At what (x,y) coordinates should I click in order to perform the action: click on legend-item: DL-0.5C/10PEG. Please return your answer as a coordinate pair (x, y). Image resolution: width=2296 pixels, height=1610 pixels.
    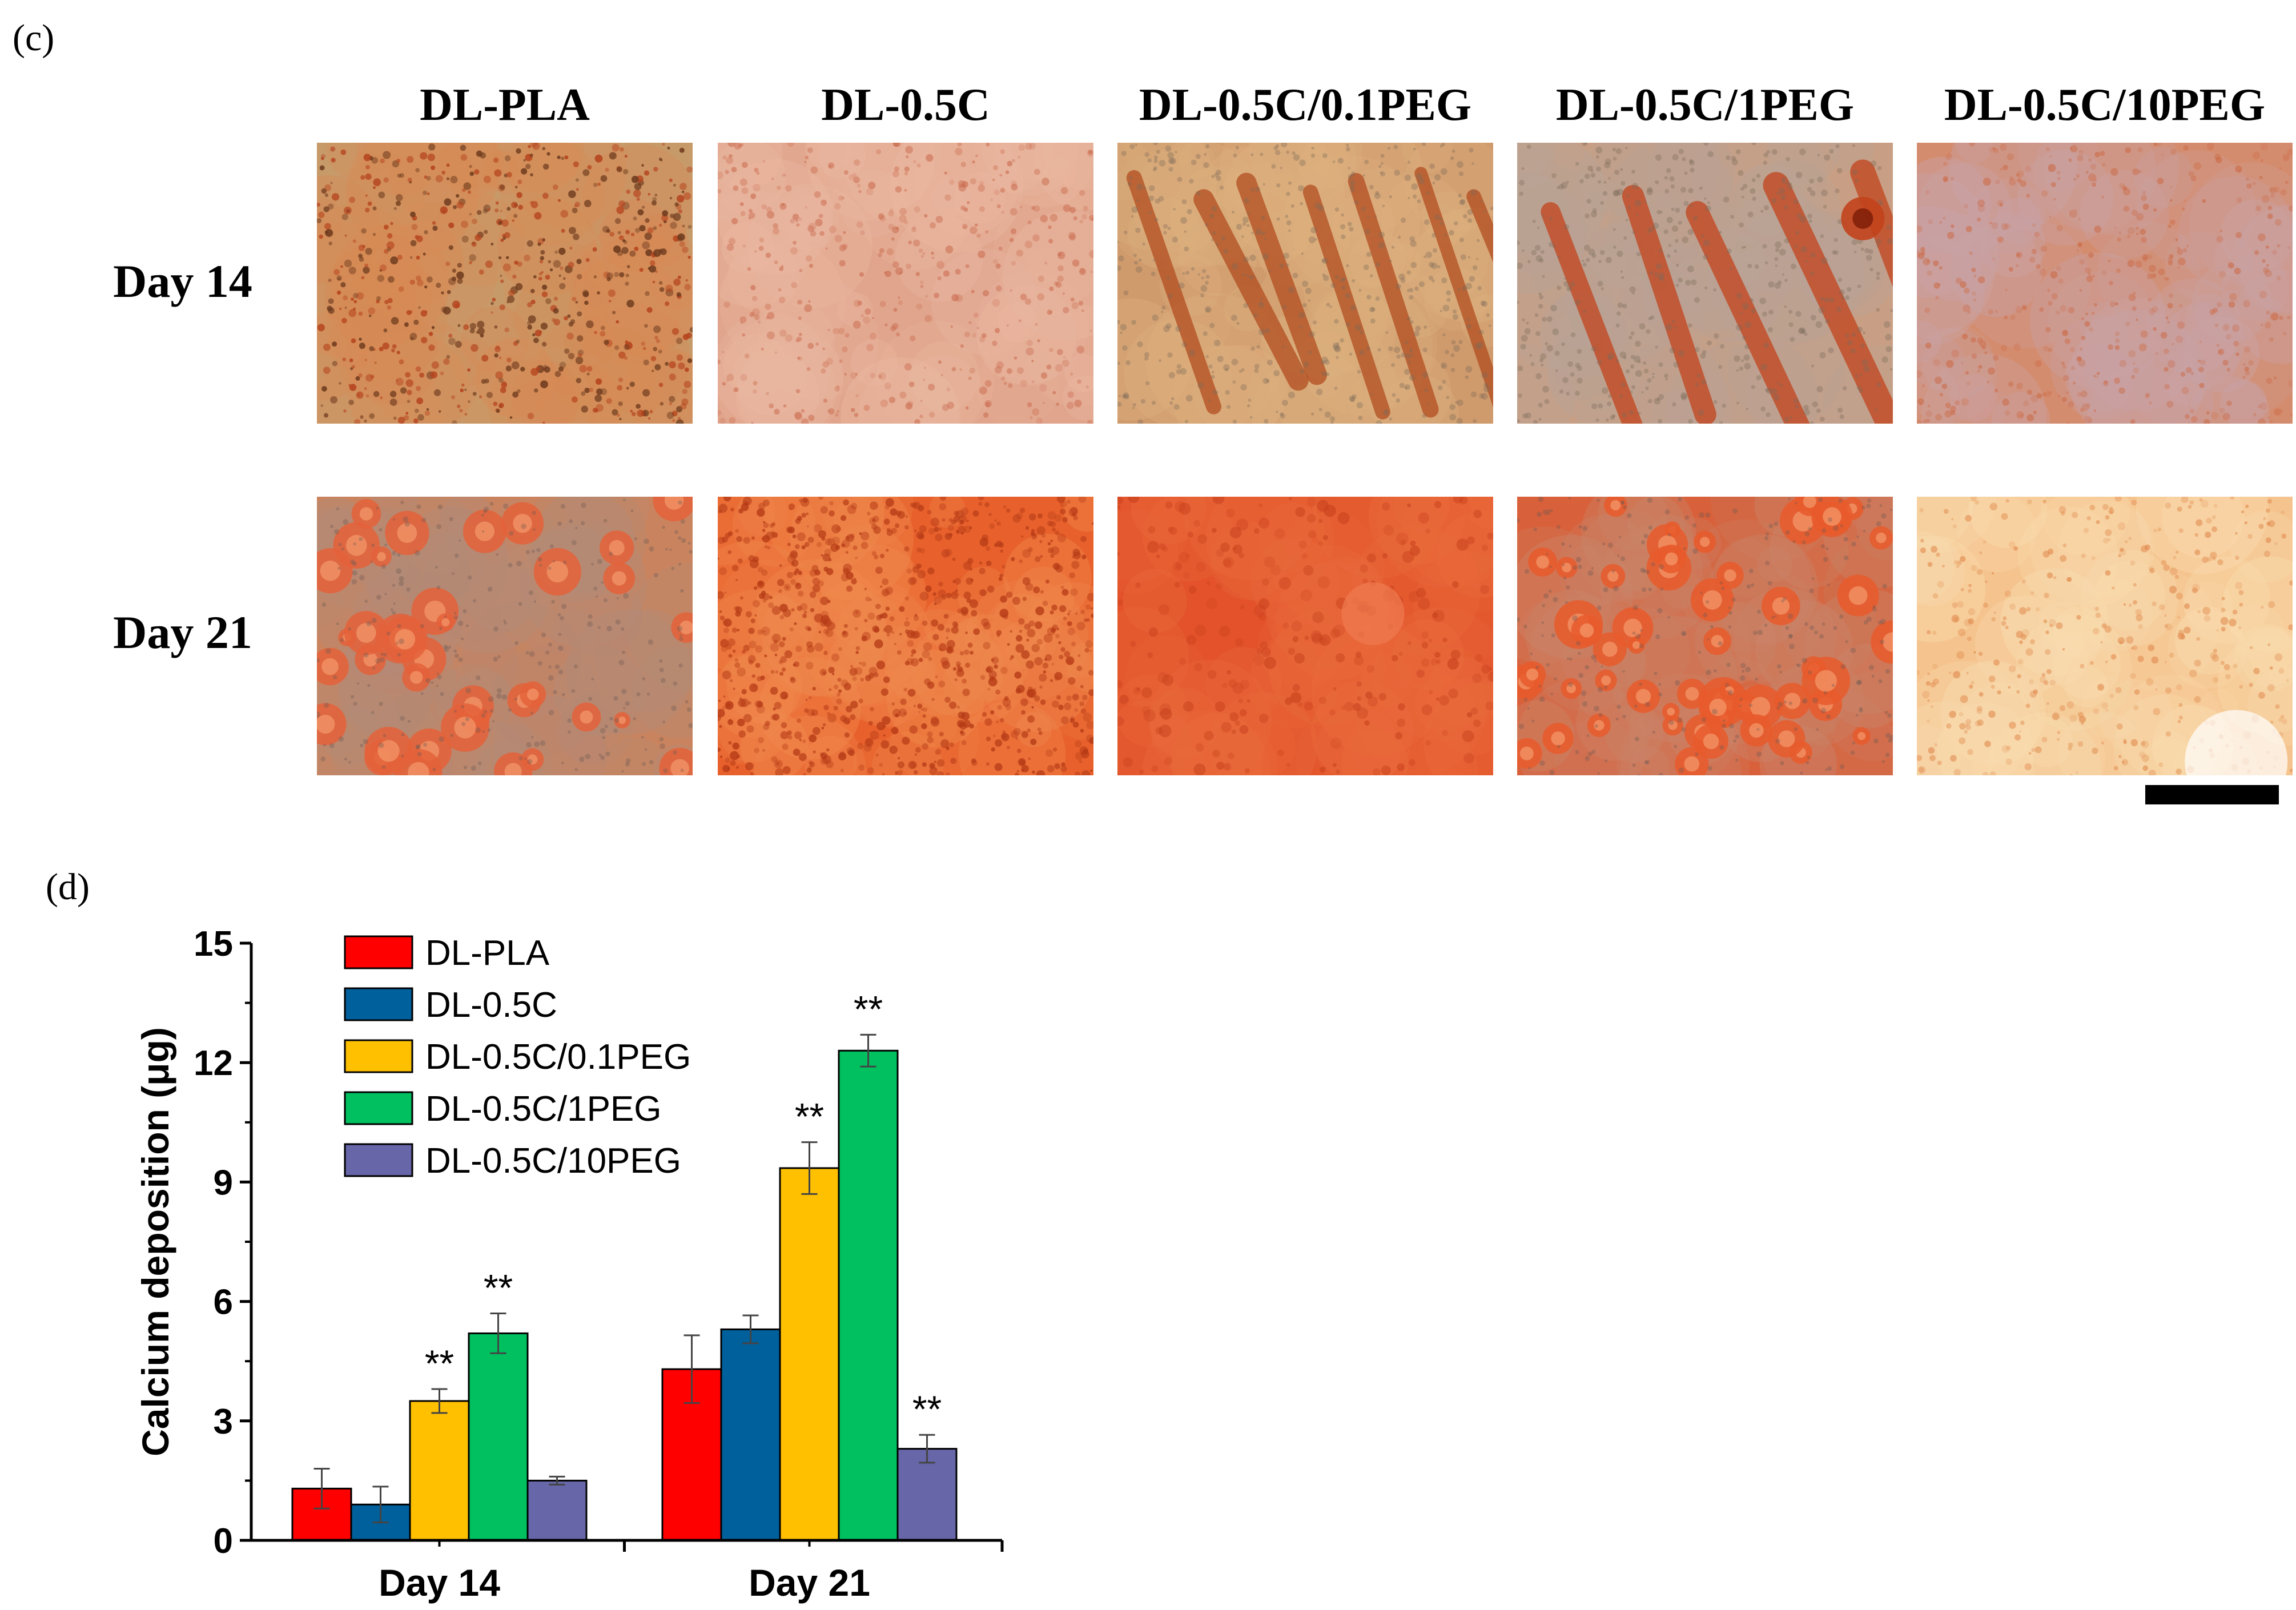
    Looking at the image, I should click on (512, 1161).